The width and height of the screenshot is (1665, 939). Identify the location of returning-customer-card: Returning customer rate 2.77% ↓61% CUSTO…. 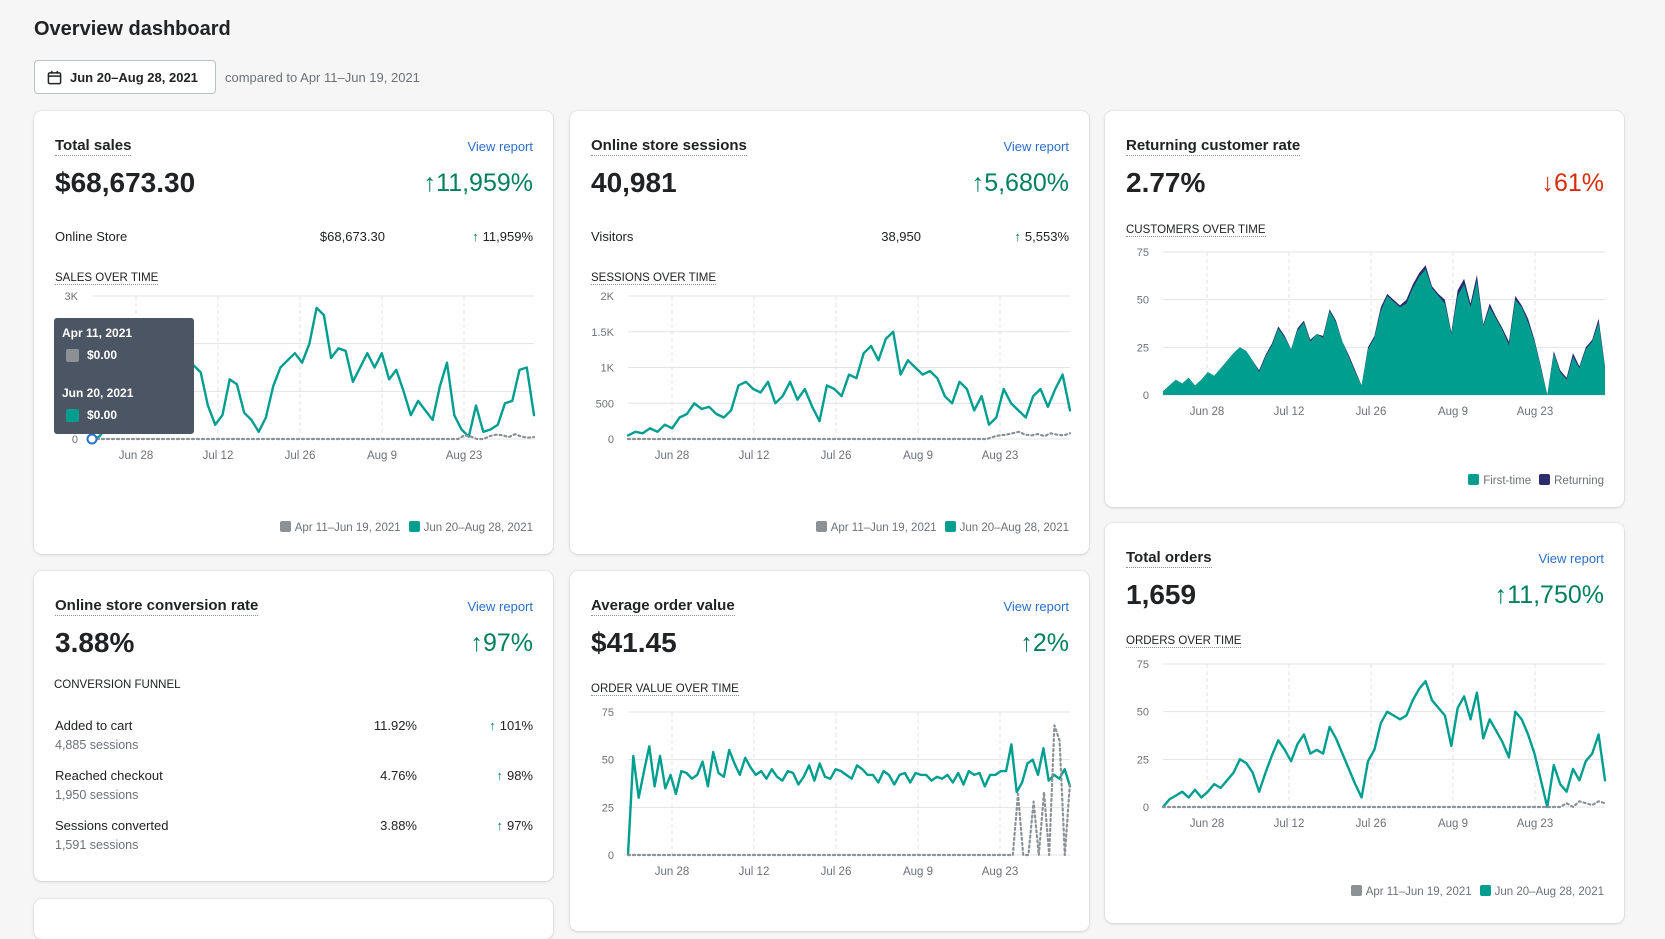
(1364, 309).